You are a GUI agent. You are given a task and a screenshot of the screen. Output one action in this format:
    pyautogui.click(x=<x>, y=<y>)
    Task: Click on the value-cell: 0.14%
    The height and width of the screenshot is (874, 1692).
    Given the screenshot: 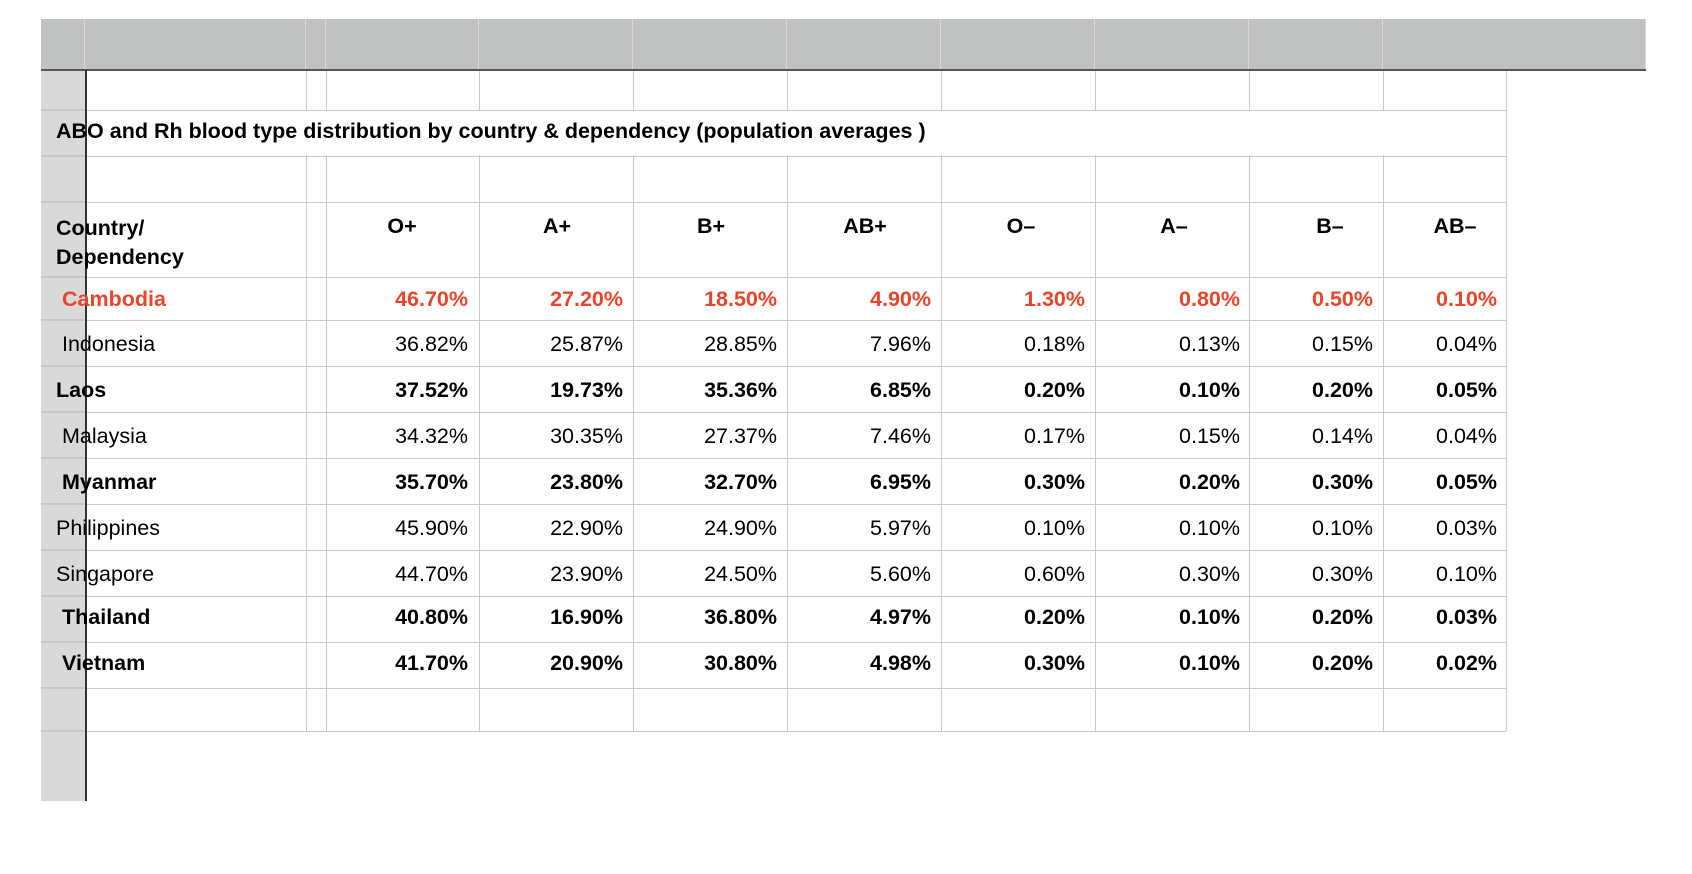 What is the action you would take?
    pyautogui.click(x=1342, y=436)
    